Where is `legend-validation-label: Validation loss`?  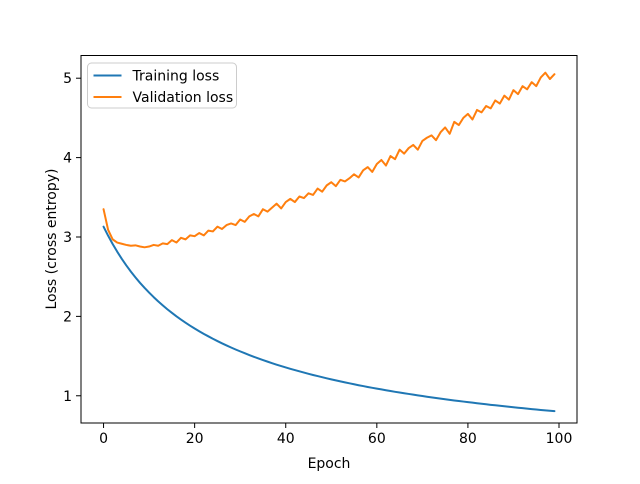
legend-validation-label: Validation loss is located at coordinates (183, 98).